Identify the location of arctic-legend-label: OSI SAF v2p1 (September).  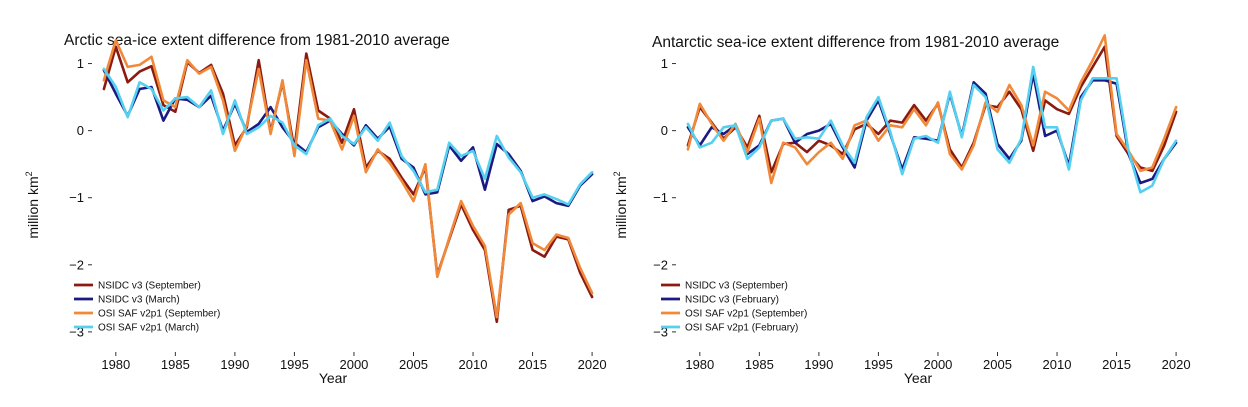
(159, 314).